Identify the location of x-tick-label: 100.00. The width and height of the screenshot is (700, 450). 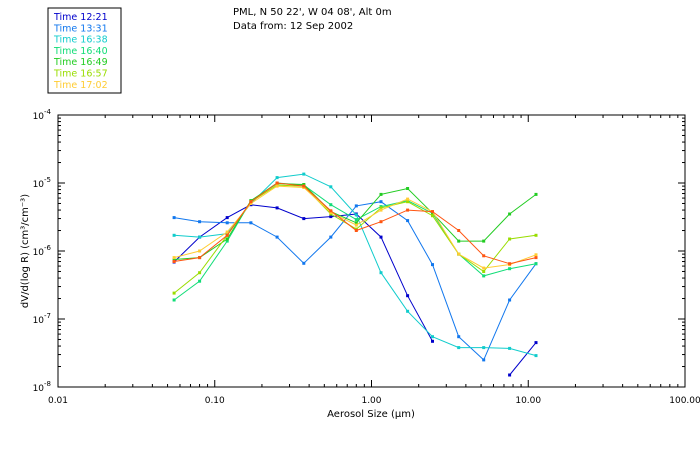
(684, 401).